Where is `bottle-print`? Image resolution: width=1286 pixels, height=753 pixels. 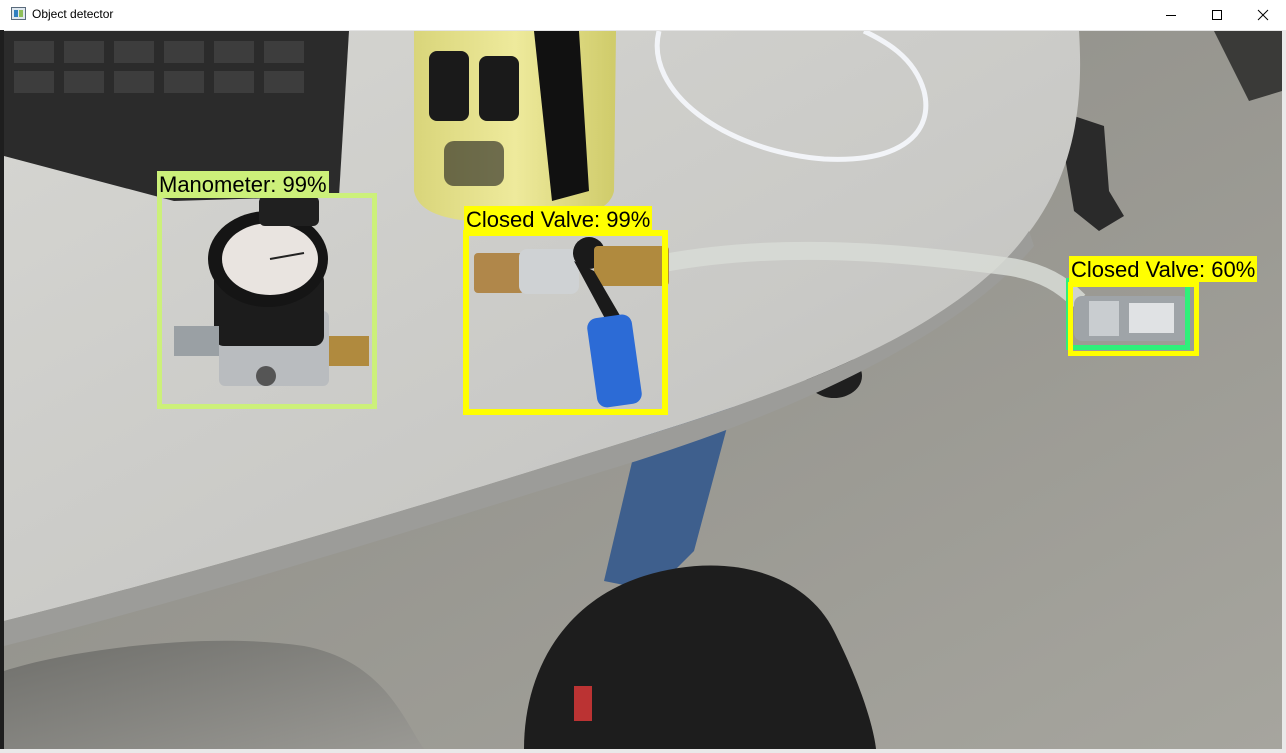
bottle-print is located at coordinates (474, 118).